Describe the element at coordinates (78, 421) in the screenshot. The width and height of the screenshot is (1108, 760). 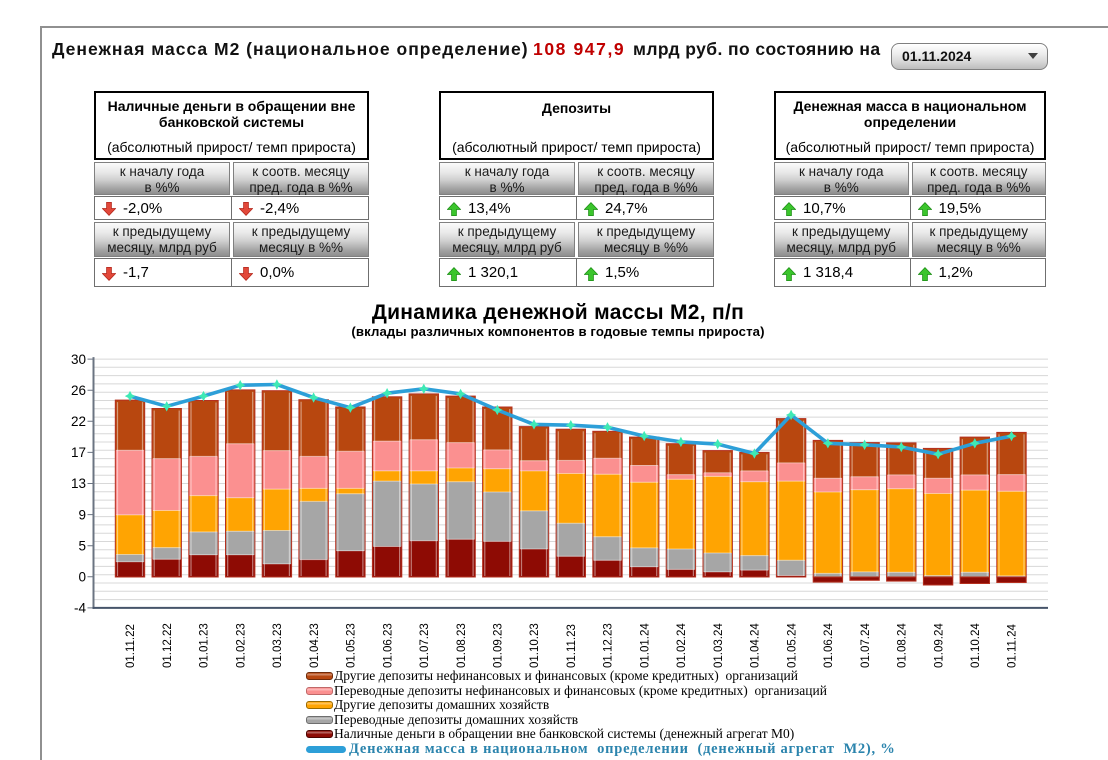
I see `svg-text: 22` at that location.